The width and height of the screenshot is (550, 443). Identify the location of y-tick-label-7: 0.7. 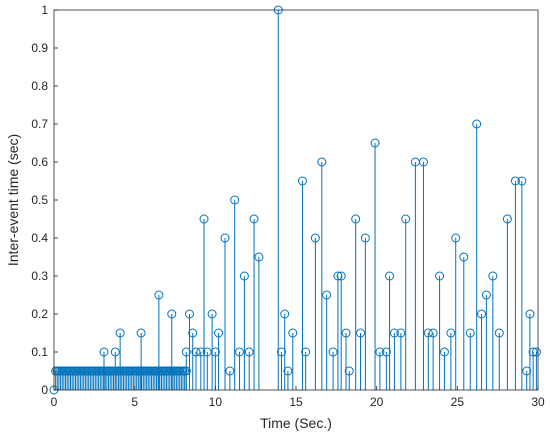
(39, 124).